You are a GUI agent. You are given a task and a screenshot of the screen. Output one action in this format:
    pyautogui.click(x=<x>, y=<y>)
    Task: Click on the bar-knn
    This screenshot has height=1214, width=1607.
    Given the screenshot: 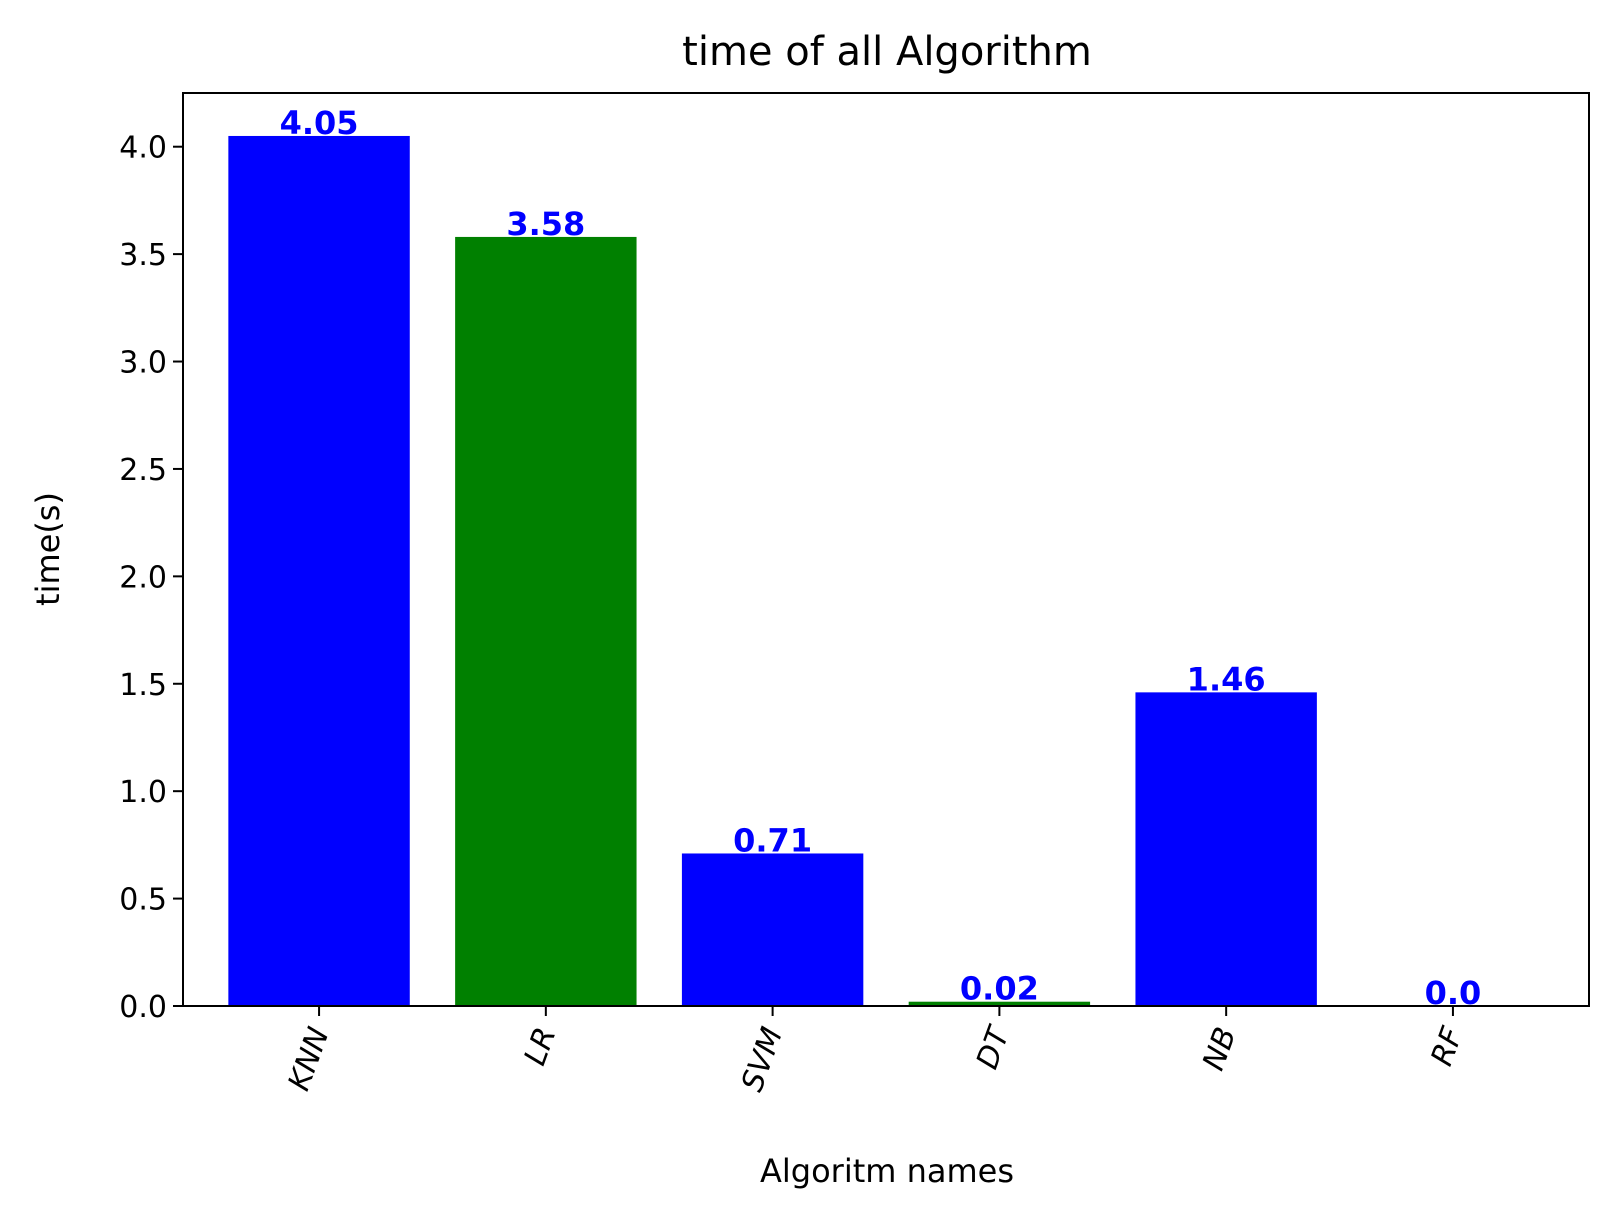 What is the action you would take?
    pyautogui.click(x=318, y=571)
    